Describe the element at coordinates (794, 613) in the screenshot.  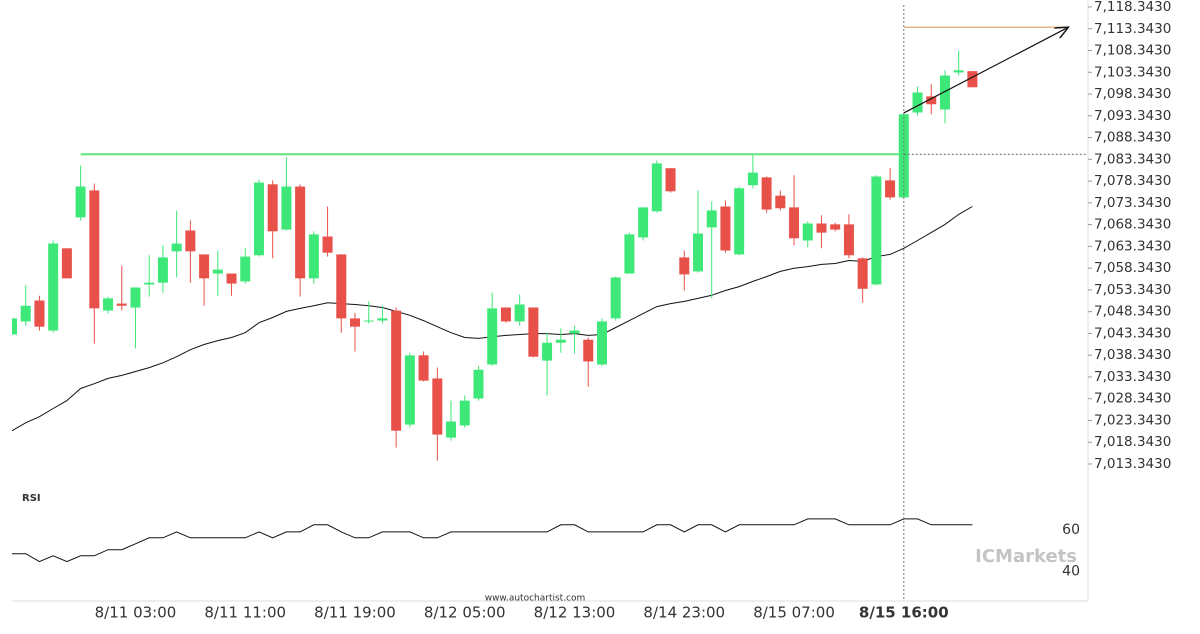
I see `x-tick-label: 8/15 07:00` at that location.